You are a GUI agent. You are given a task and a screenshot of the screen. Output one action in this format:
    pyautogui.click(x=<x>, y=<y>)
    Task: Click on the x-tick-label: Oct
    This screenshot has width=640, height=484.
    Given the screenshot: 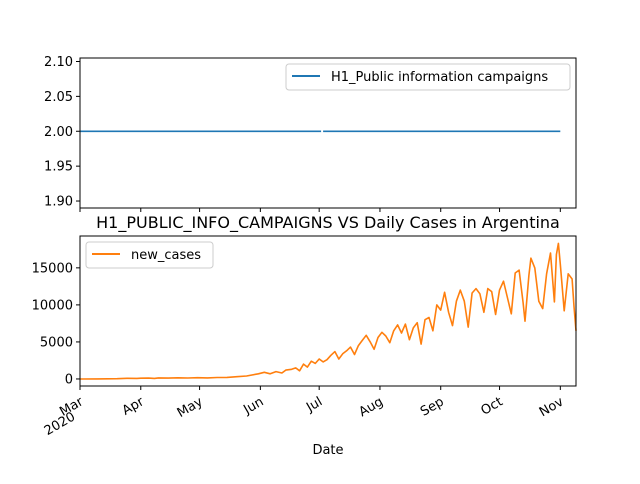 What is the action you would take?
    pyautogui.click(x=492, y=406)
    